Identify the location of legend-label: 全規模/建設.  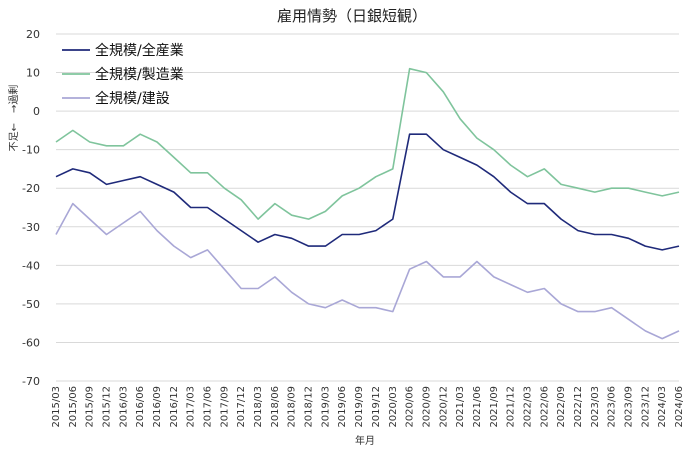
(132, 98).